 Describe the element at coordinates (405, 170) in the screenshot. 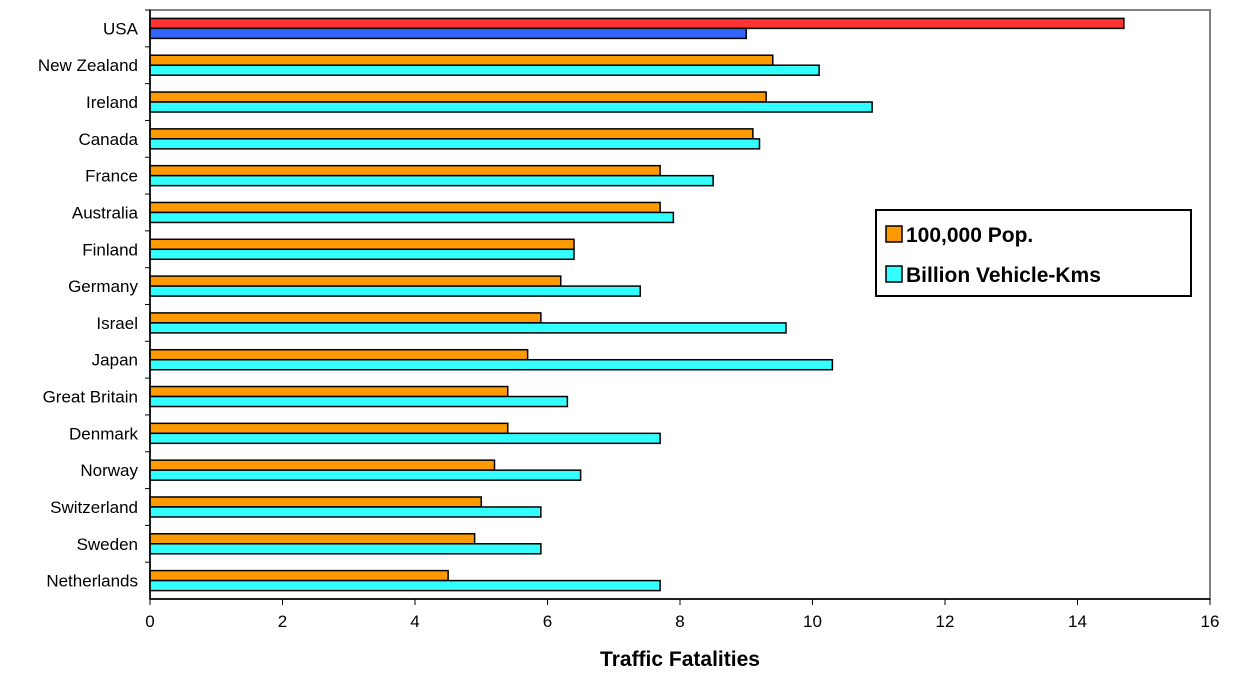

I see `bar-france-population` at that location.